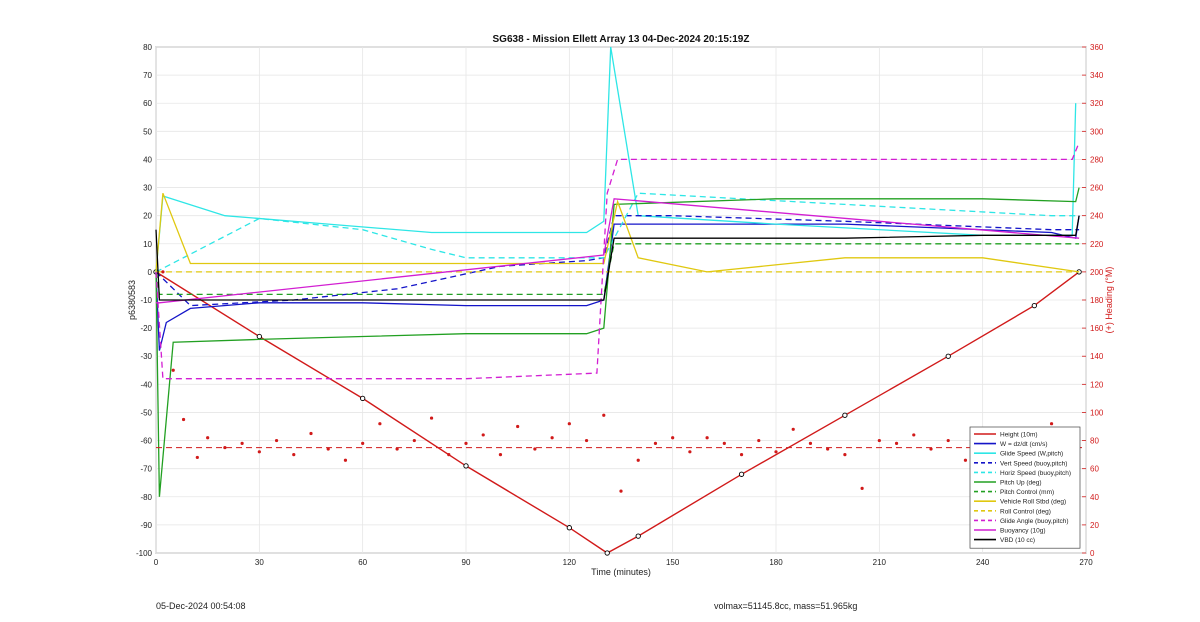 This screenshot has height=622, width=1200. I want to click on y2-tick-label: 260, so click(1097, 188).